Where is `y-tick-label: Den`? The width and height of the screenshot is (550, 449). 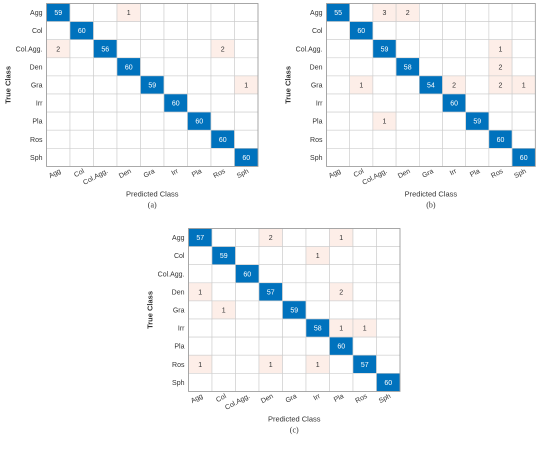
y-tick-label: Den is located at coordinates (178, 292).